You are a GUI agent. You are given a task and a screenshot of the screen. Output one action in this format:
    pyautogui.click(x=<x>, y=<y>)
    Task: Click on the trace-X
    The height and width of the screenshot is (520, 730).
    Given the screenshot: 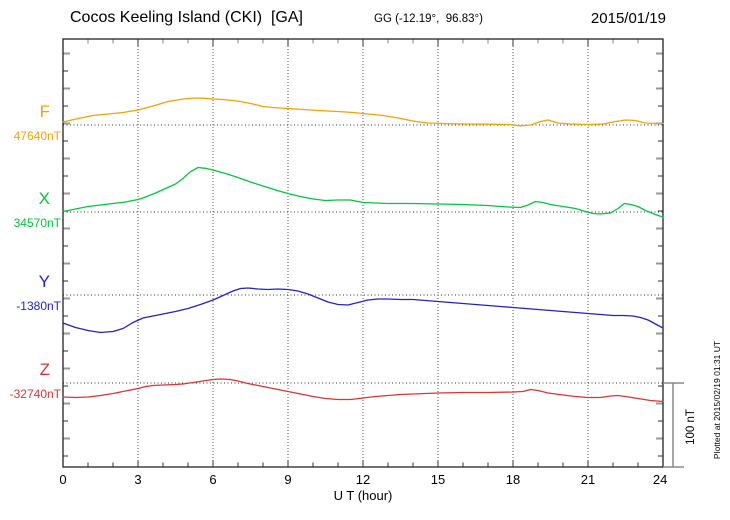 What is the action you would take?
    pyautogui.click(x=363, y=192)
    